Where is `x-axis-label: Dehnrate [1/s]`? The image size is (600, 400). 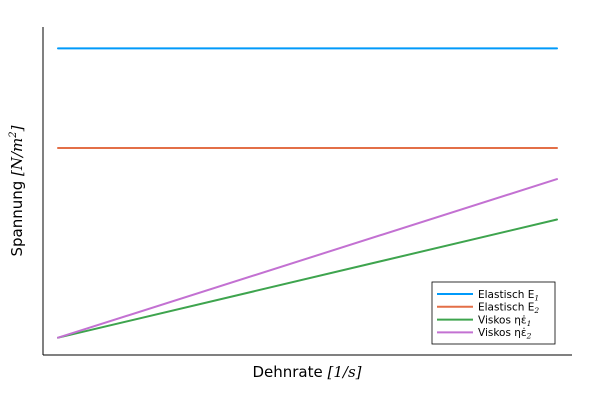 x-axis-label: Dehnrate [1/s] is located at coordinates (306, 372).